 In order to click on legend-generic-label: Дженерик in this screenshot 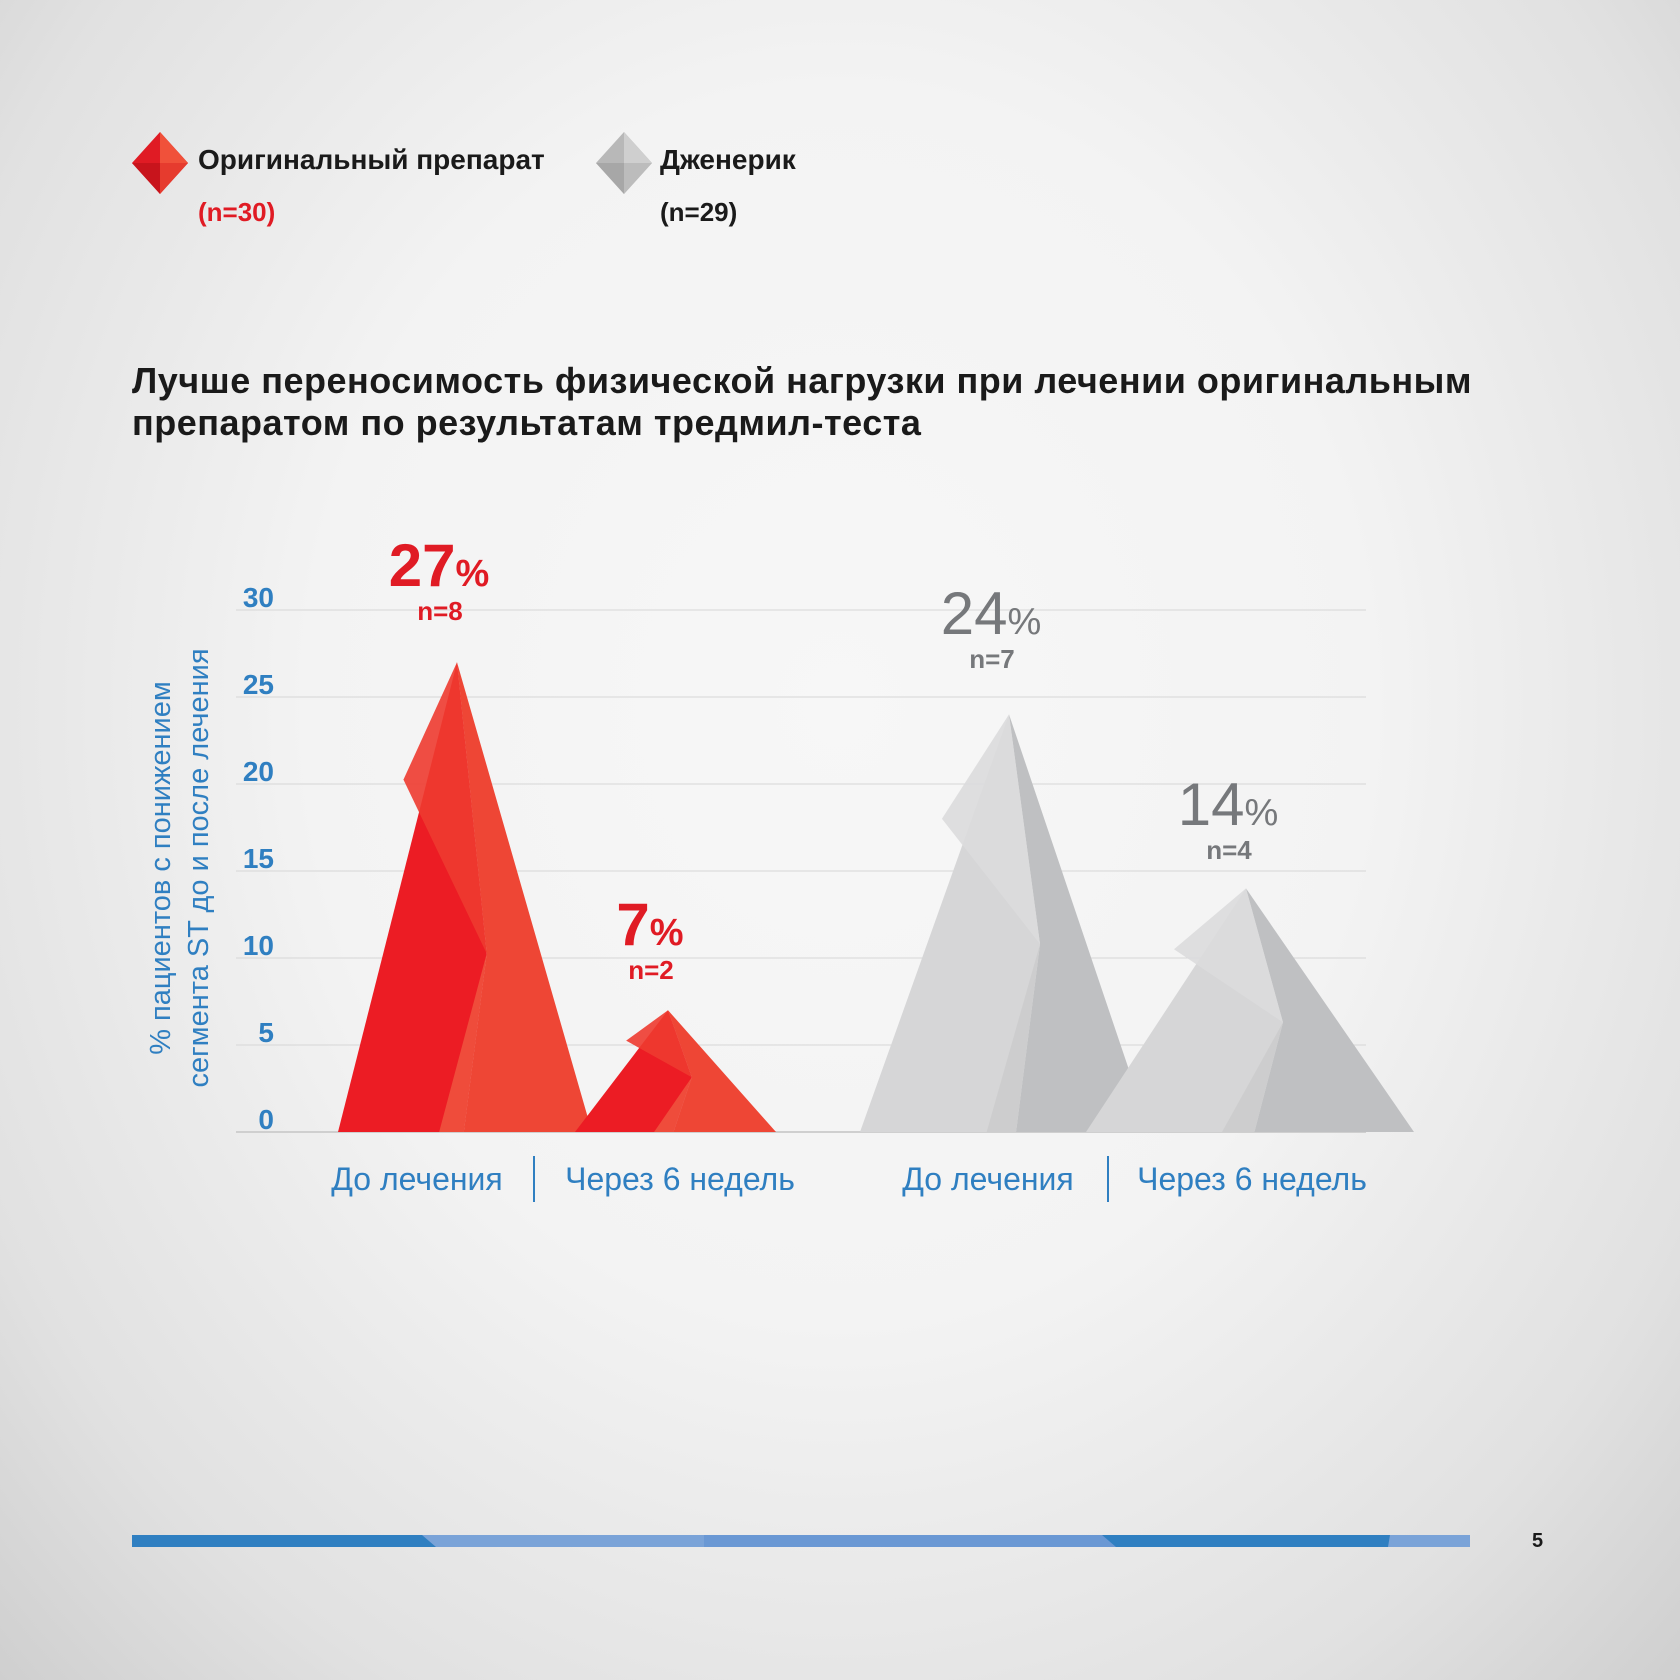, I will do `click(728, 159)`.